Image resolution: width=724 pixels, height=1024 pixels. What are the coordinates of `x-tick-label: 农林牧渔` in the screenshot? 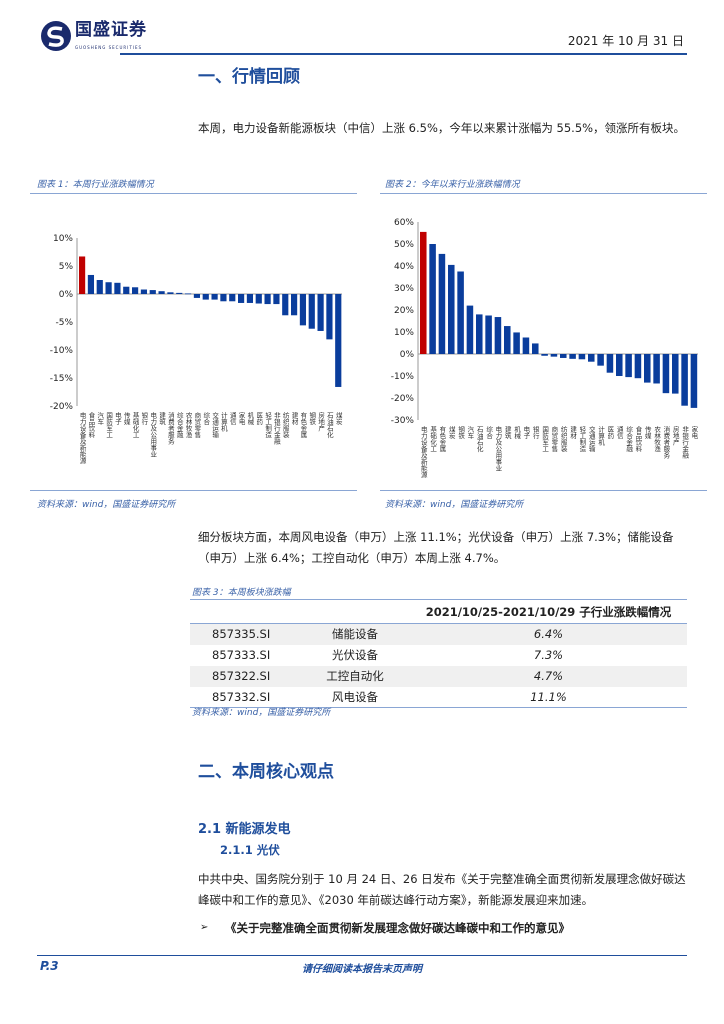 It's located at (657, 439).